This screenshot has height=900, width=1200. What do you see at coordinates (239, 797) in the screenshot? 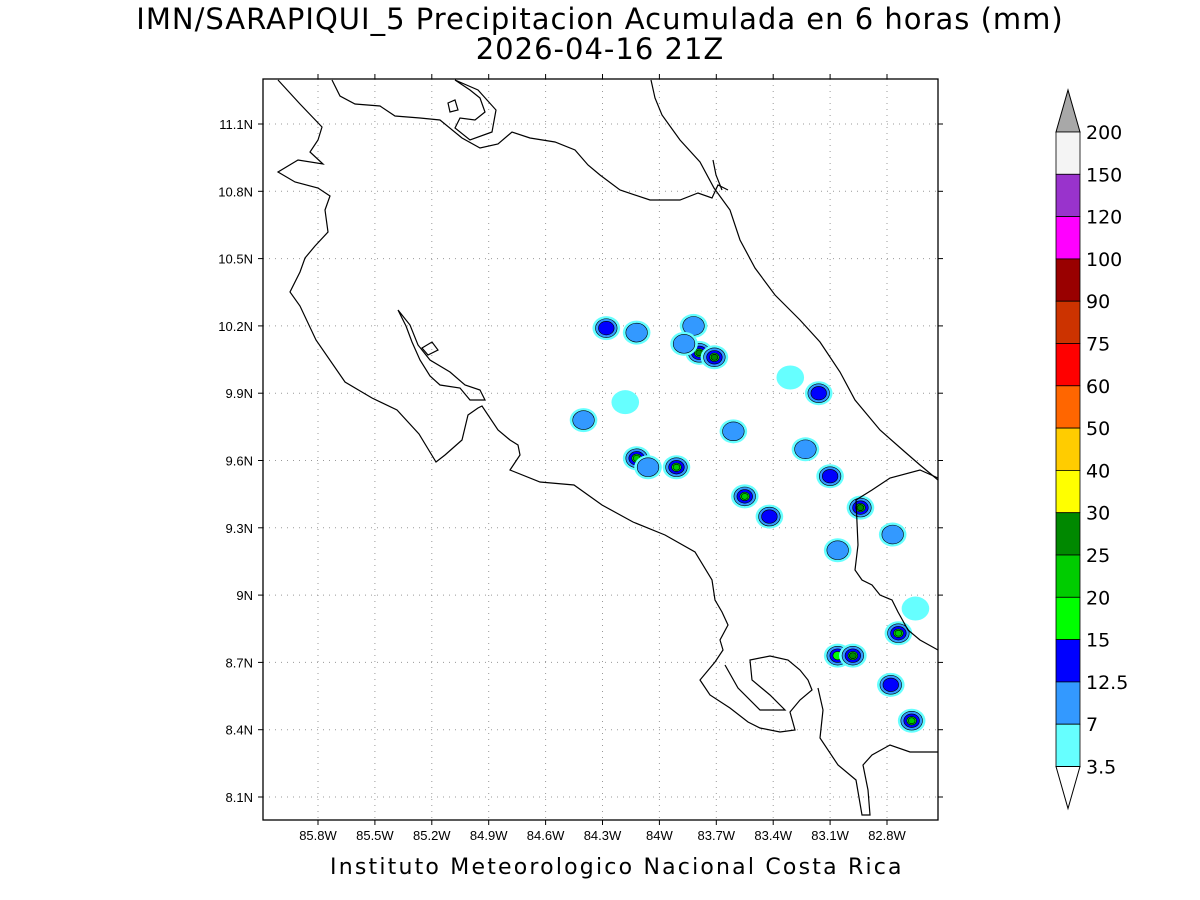
I see `y-tick-label: 8.1N` at bounding box center [239, 797].